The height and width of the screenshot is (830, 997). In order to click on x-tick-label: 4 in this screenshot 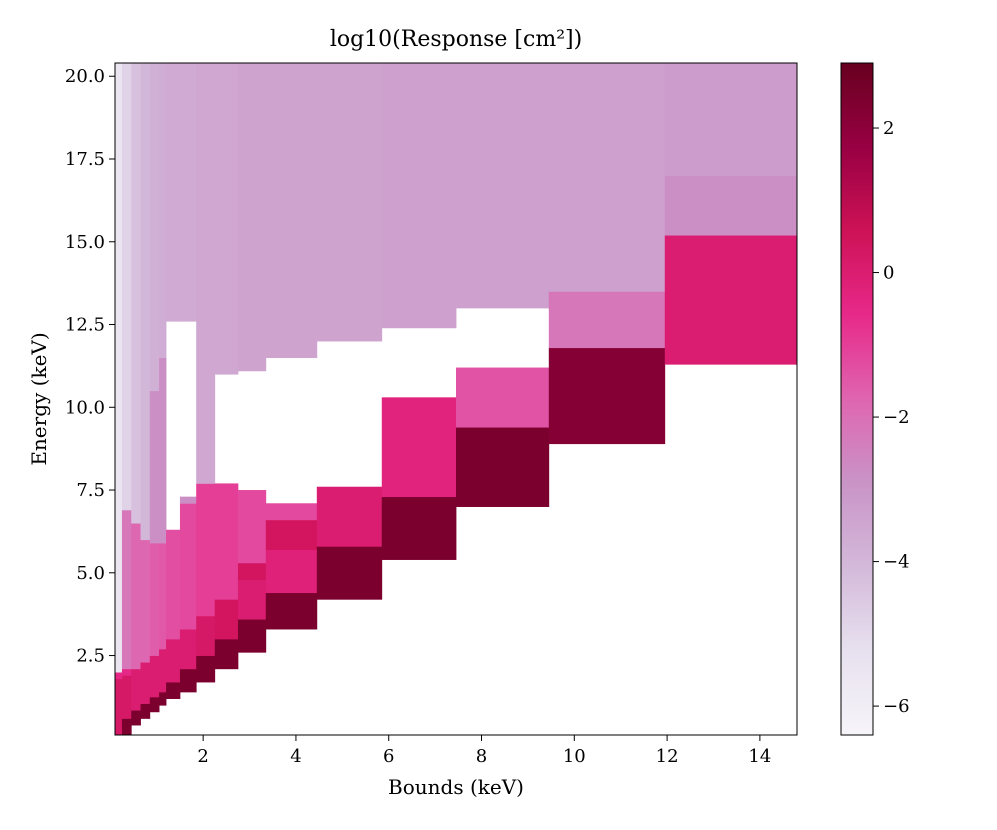, I will do `click(295, 756)`.